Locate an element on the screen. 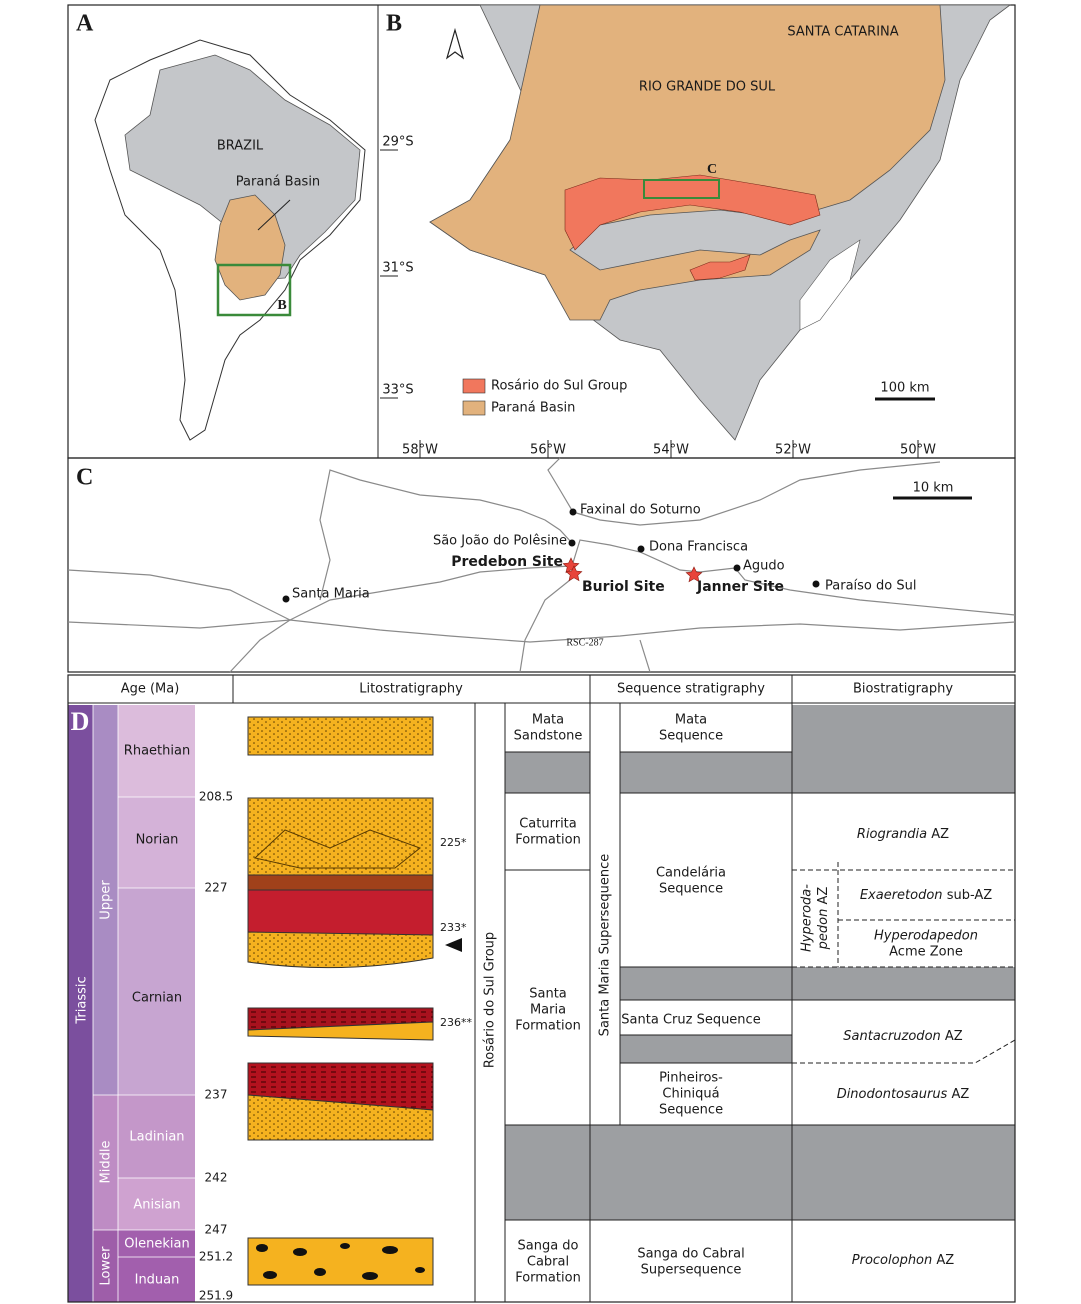 The width and height of the screenshot is (1081, 1304). sequence-label: Sanga do Cabral is located at coordinates (690, 1254).